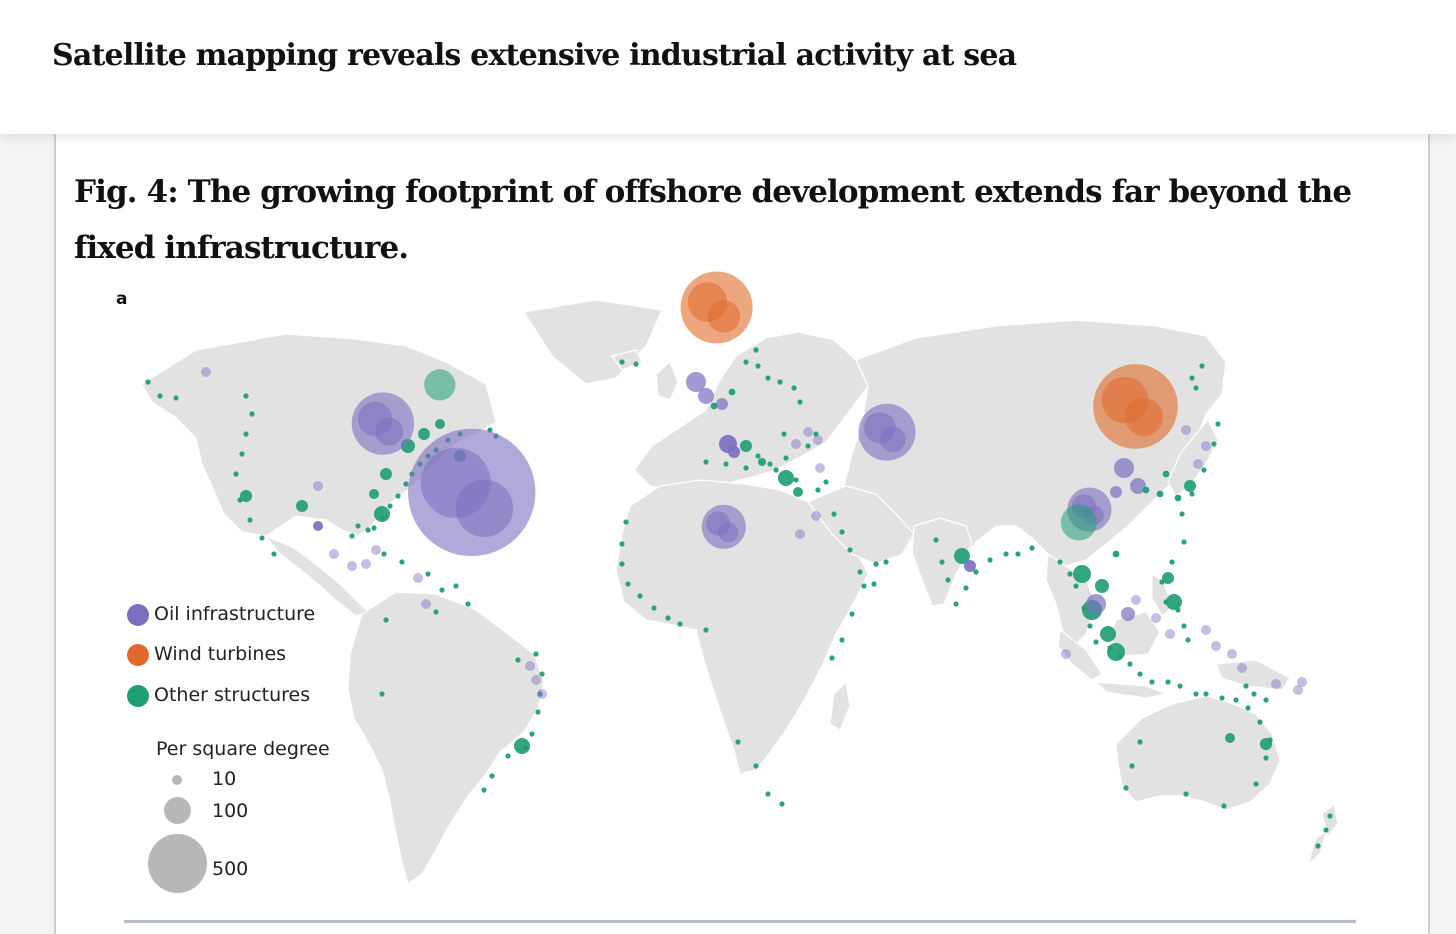 This screenshot has width=1456, height=934. I want to click on size-label-10: 10, so click(224, 779).